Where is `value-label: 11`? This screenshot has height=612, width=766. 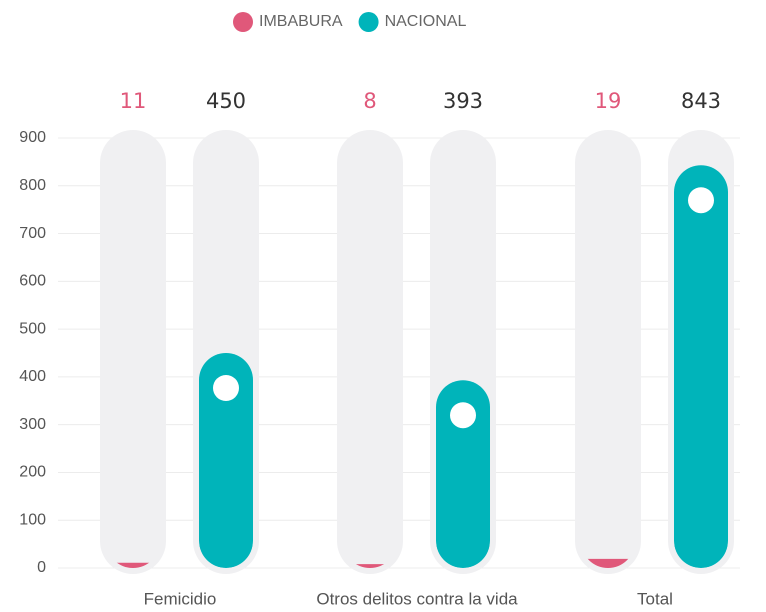
value-label: 11 is located at coordinates (133, 101).